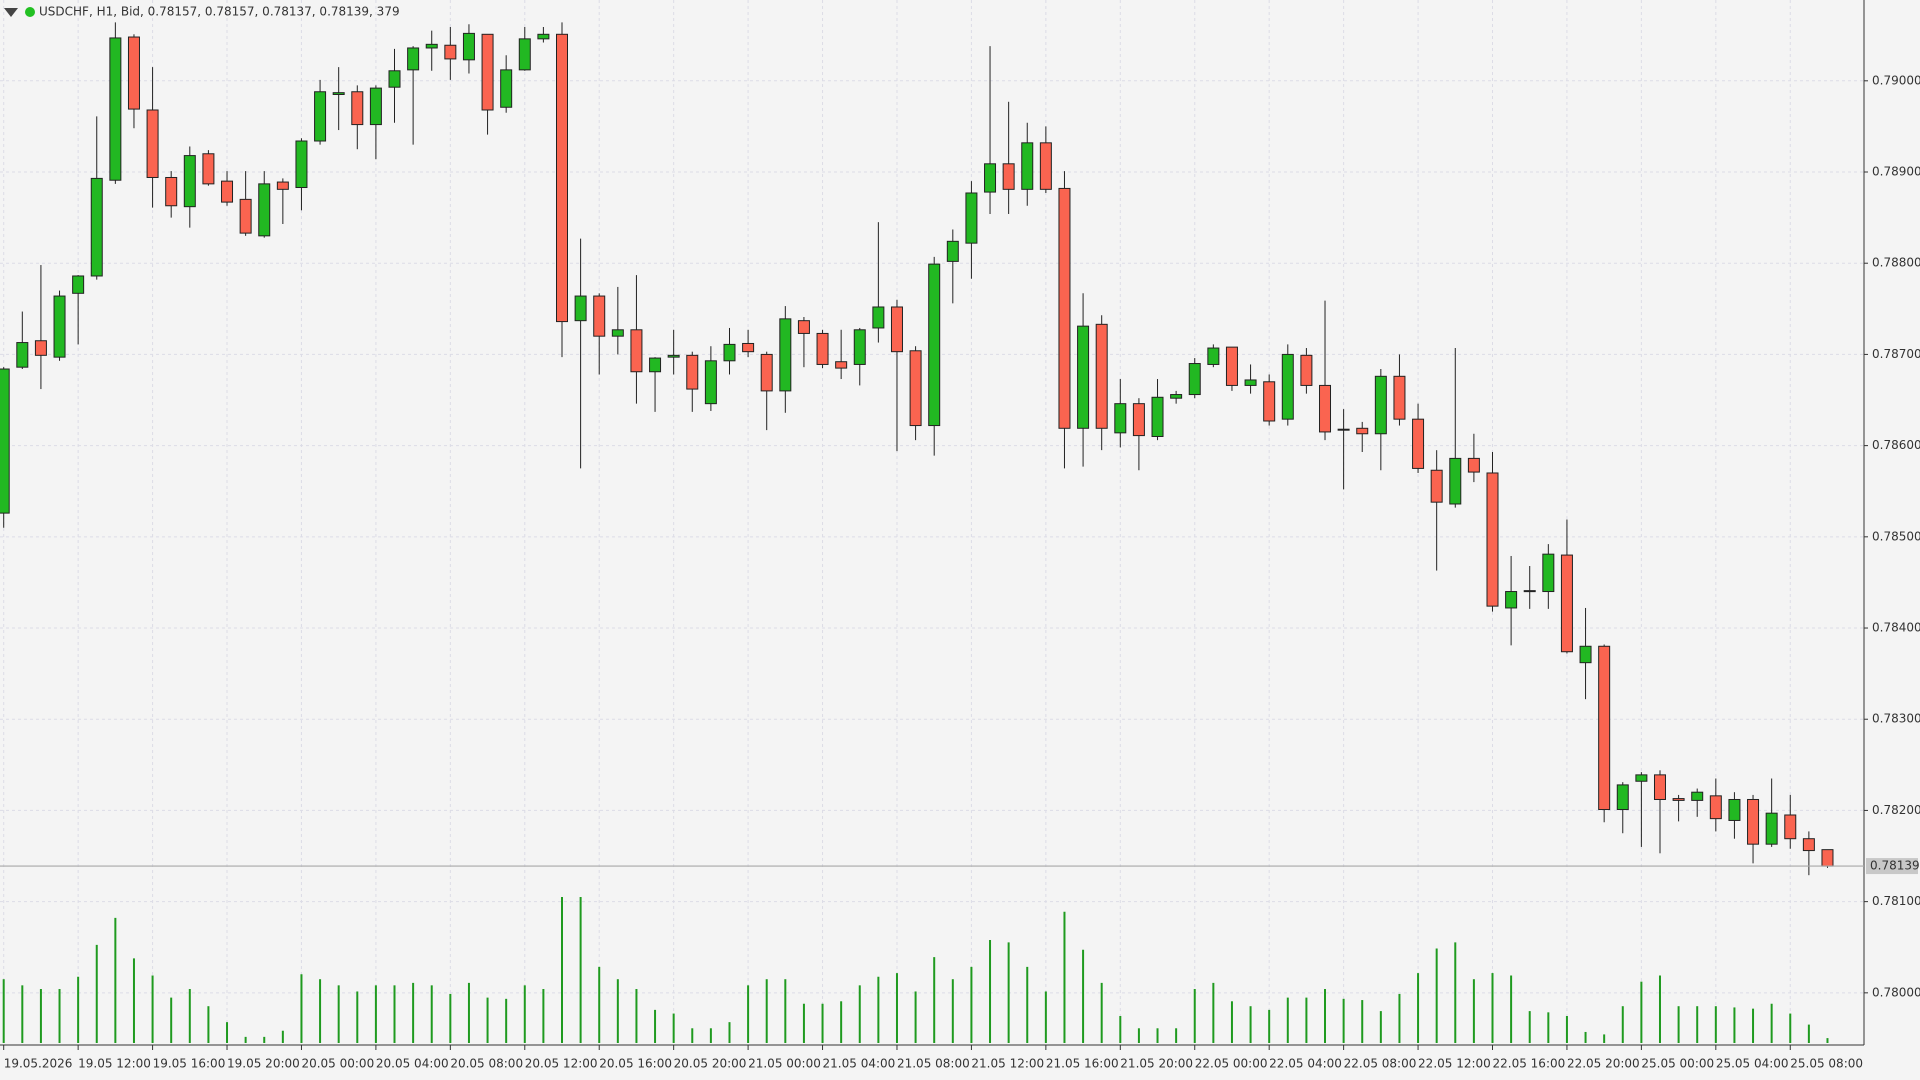 The width and height of the screenshot is (1920, 1080). I want to click on x-tick-label: 21.05 04:00, so click(859, 1064).